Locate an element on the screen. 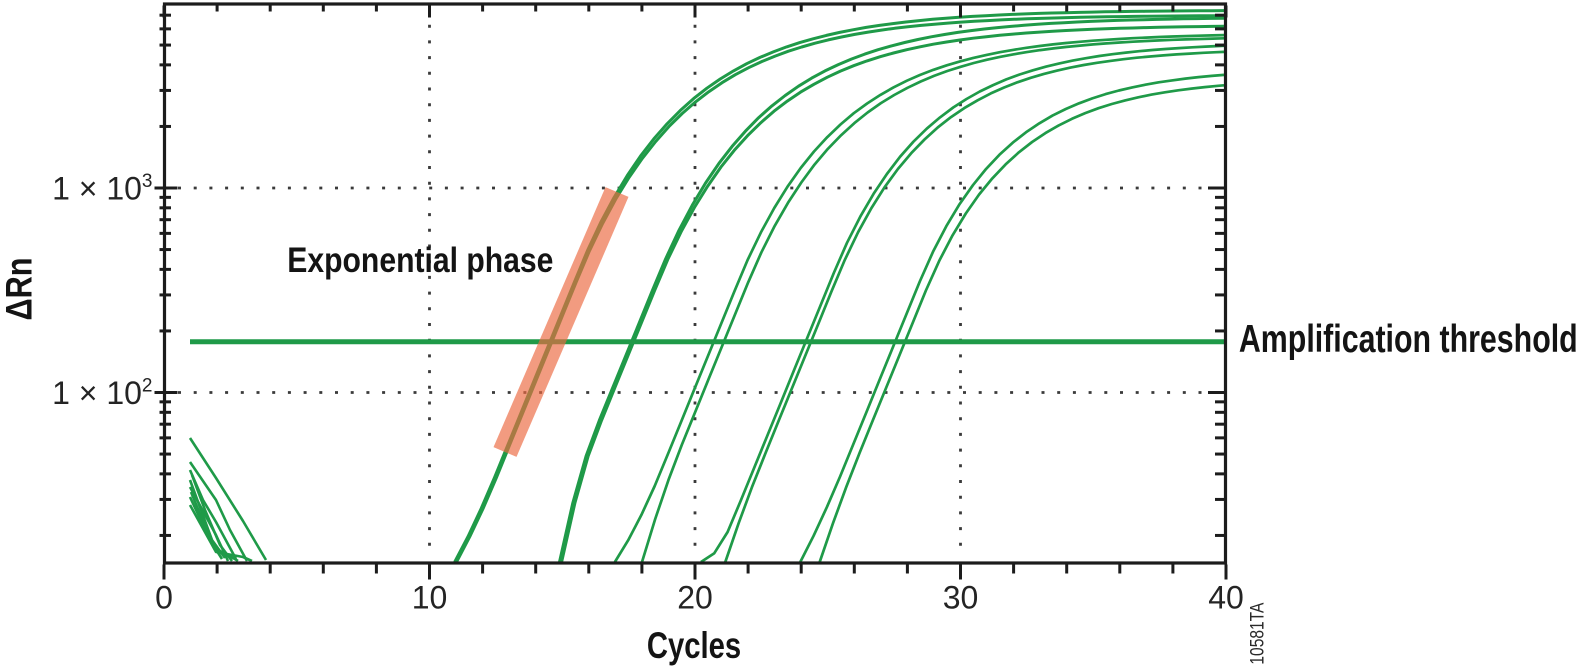 The width and height of the screenshot is (1580, 668). svg-text: Cycles is located at coordinates (694, 646).